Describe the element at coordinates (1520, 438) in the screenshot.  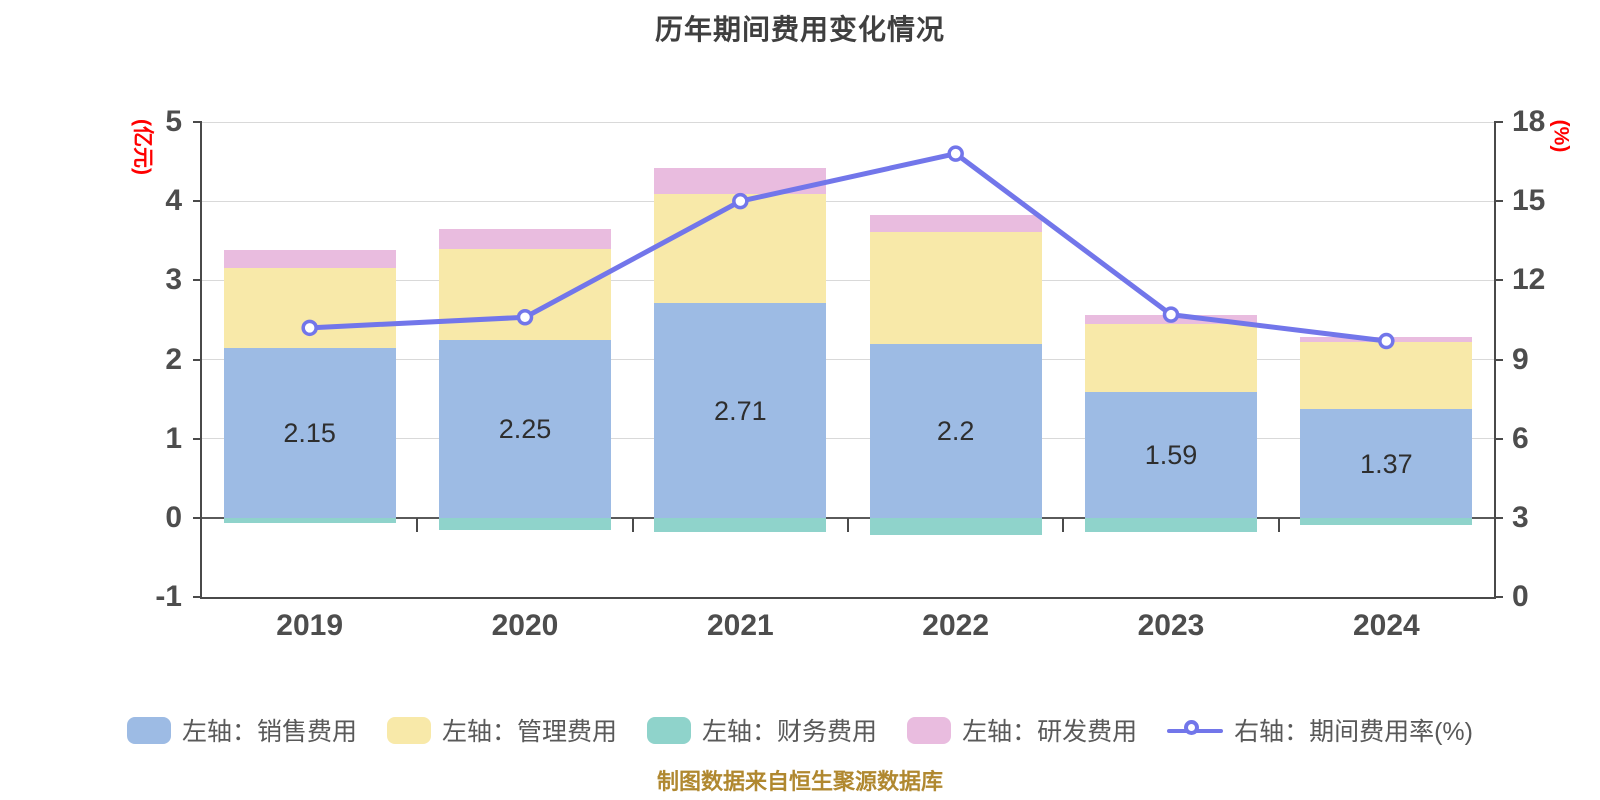
I see `right-axis-tick-label: 6` at that location.